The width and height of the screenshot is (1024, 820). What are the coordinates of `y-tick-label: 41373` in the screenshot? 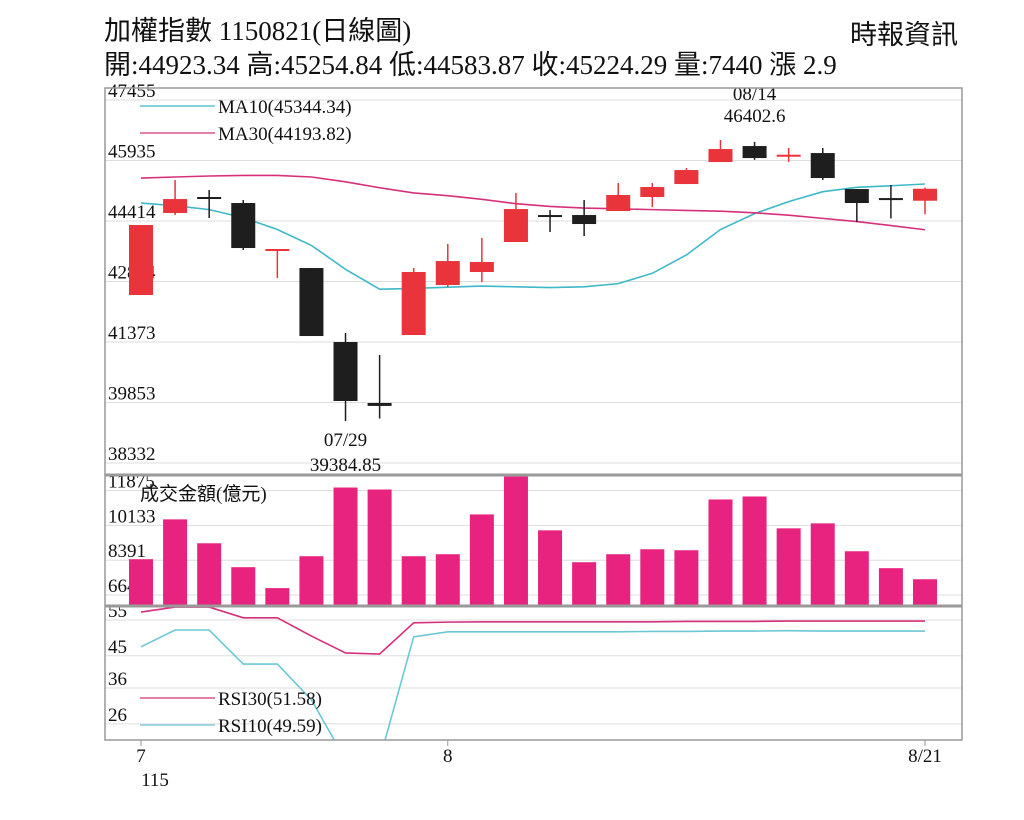 It's located at (132, 333).